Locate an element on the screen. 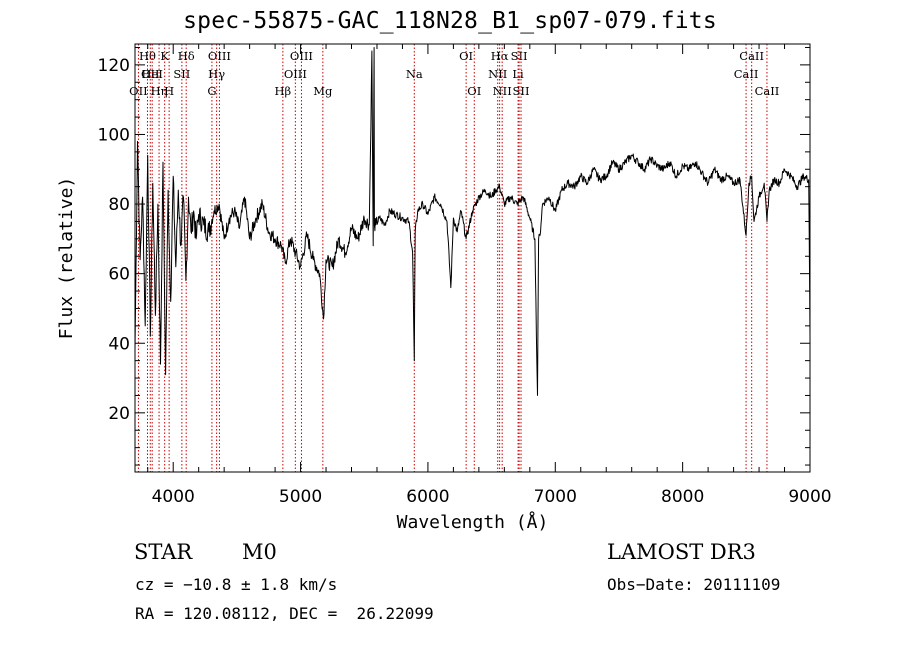 The height and width of the screenshot is (649, 900). x-tick-label: 4000 is located at coordinates (173, 497).